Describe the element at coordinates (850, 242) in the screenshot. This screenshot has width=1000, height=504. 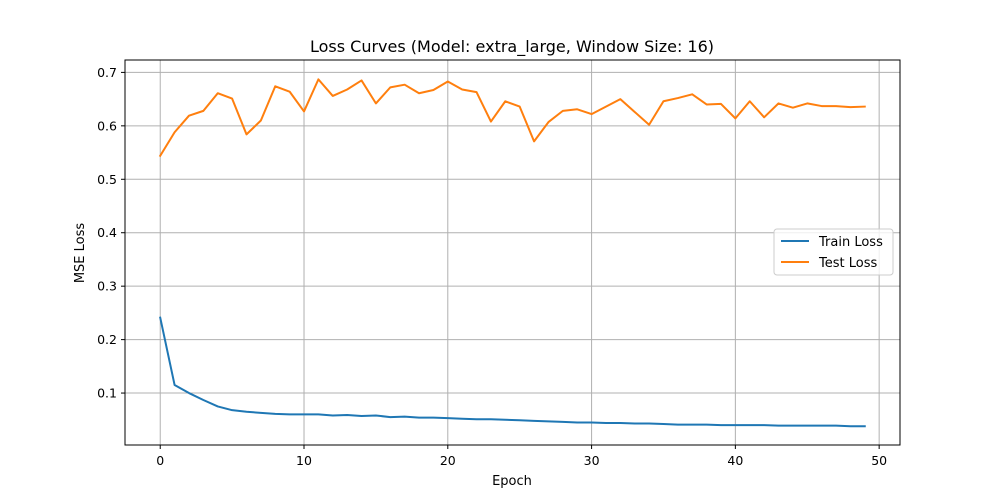
I see `legend-label-train-loss: Train Loss` at that location.